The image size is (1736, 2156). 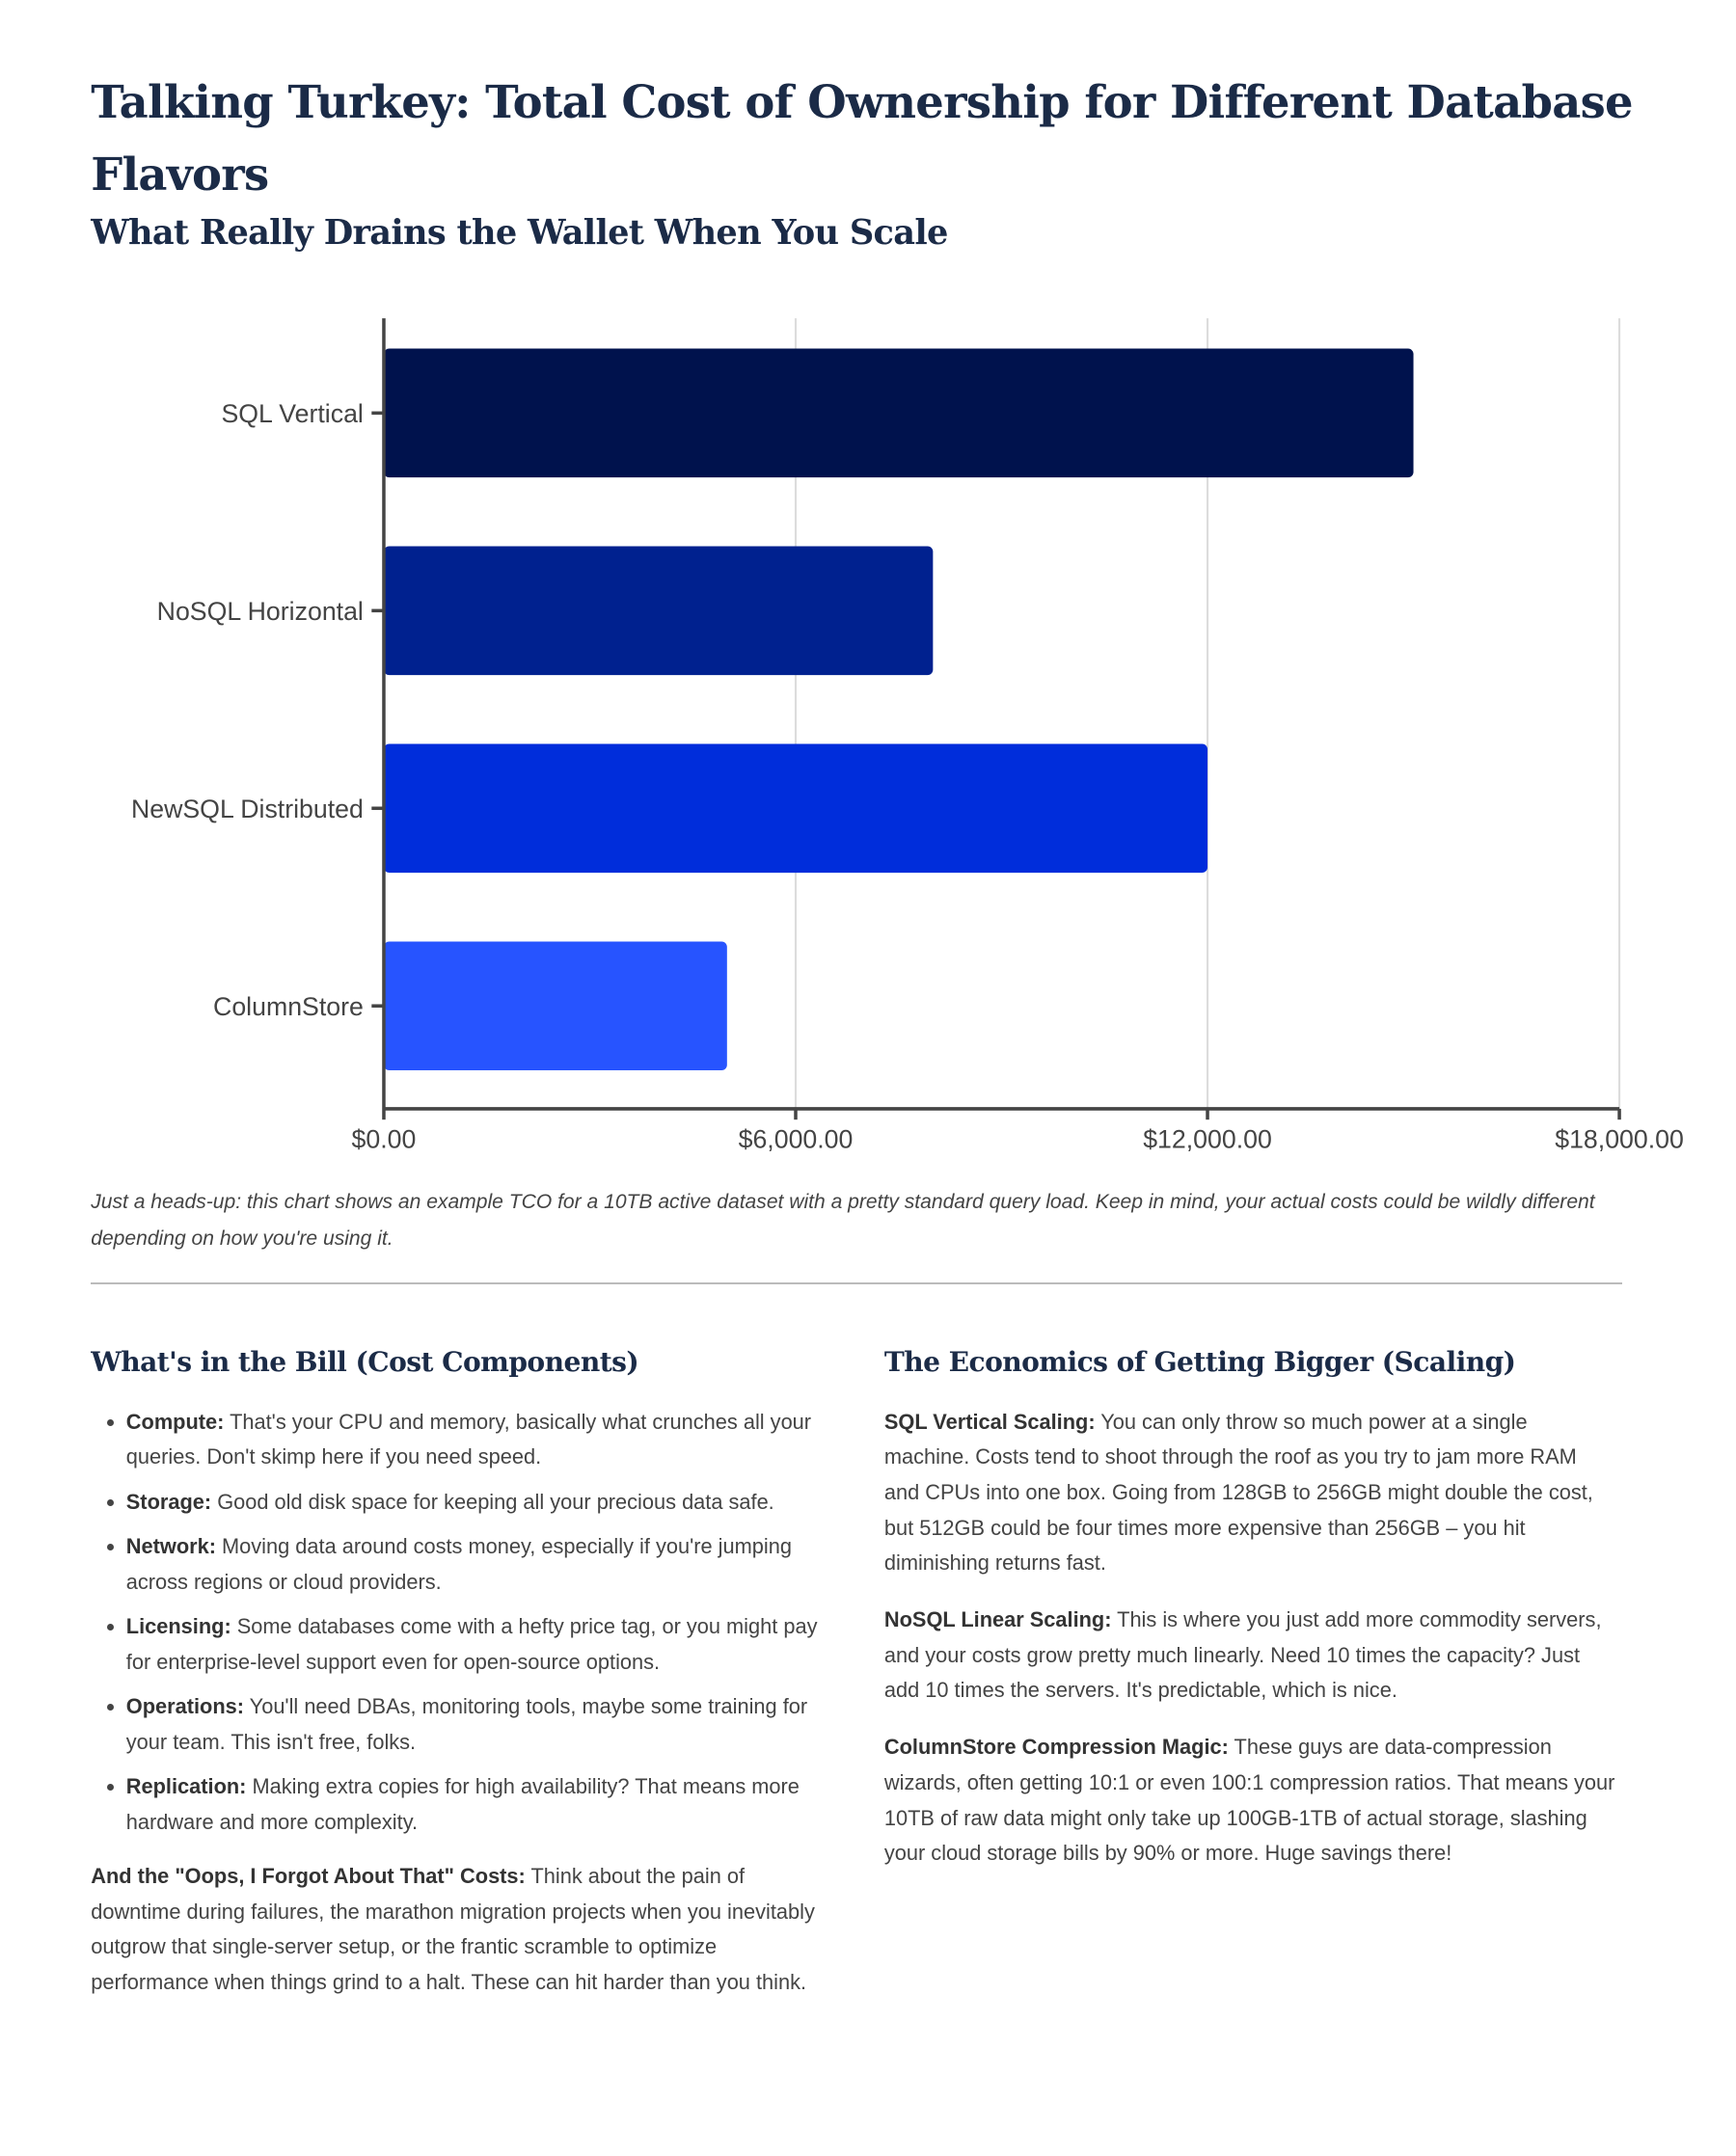 I want to click on bar-sql-vertical, so click(x=899, y=413).